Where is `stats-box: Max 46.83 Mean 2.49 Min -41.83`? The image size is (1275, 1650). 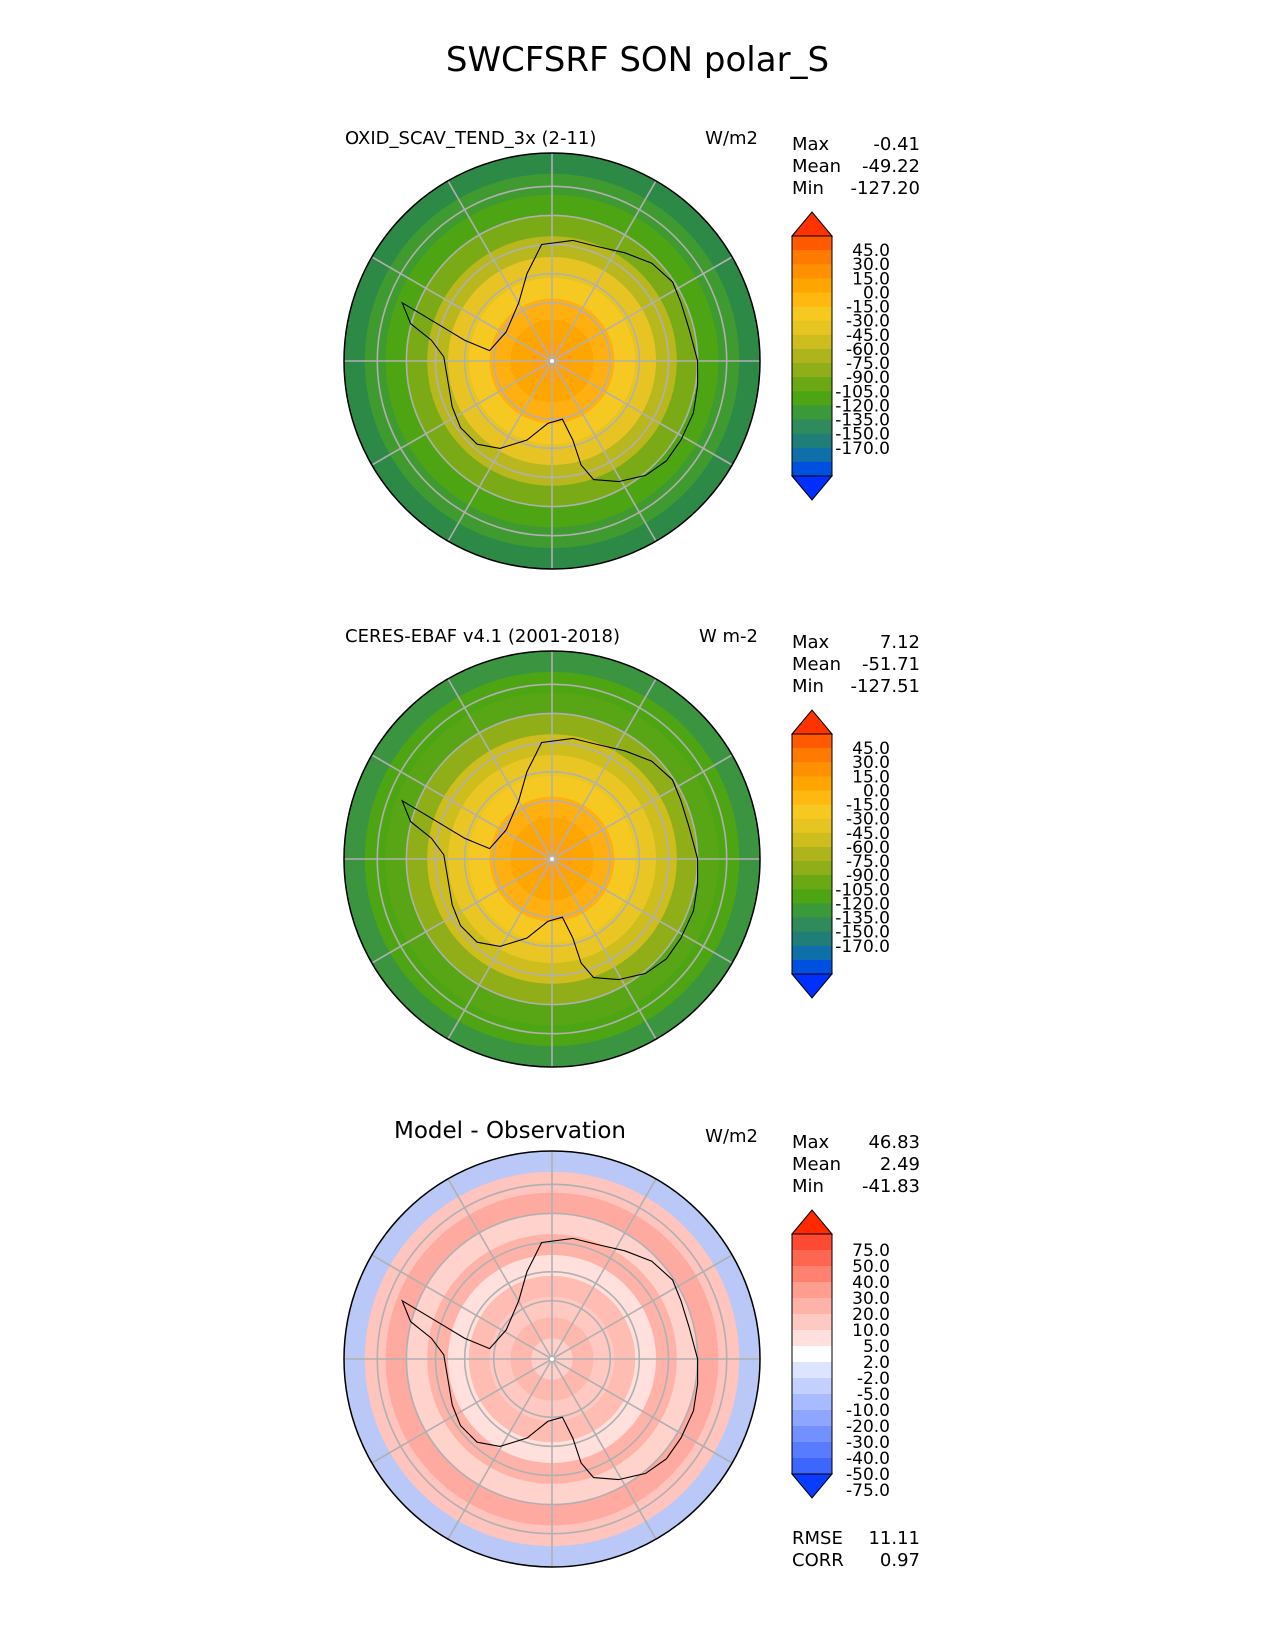 stats-box: Max 46.83 Mean 2.49 Min -41.83 is located at coordinates (856, 1165).